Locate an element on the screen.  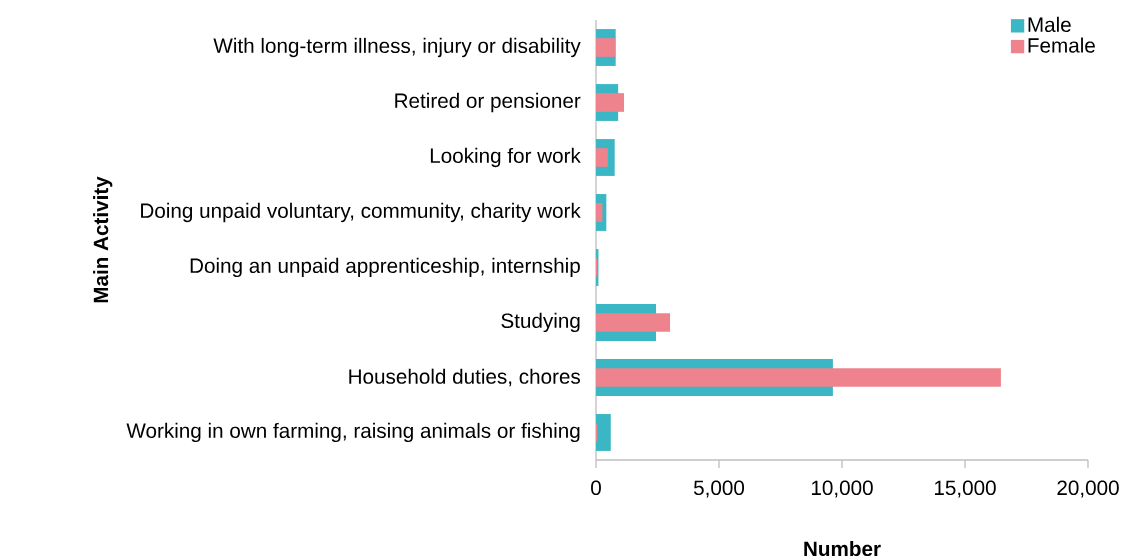
y-tick-label: Doing unpaid voluntary, community, charity work is located at coordinates (361, 212).